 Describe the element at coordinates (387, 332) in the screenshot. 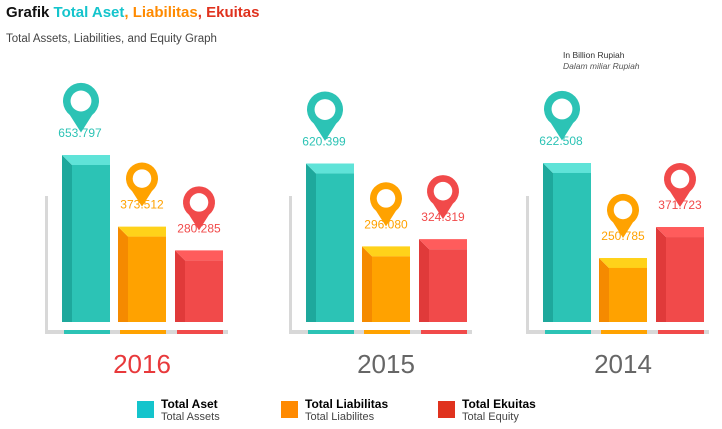

I see `baseline-mark-liabilities-2015` at that location.